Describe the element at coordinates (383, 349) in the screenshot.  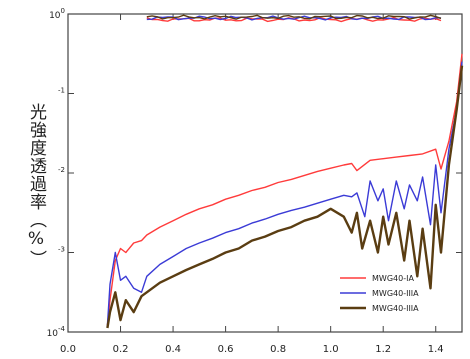
I see `x-tick-label: 1.2` at that location.